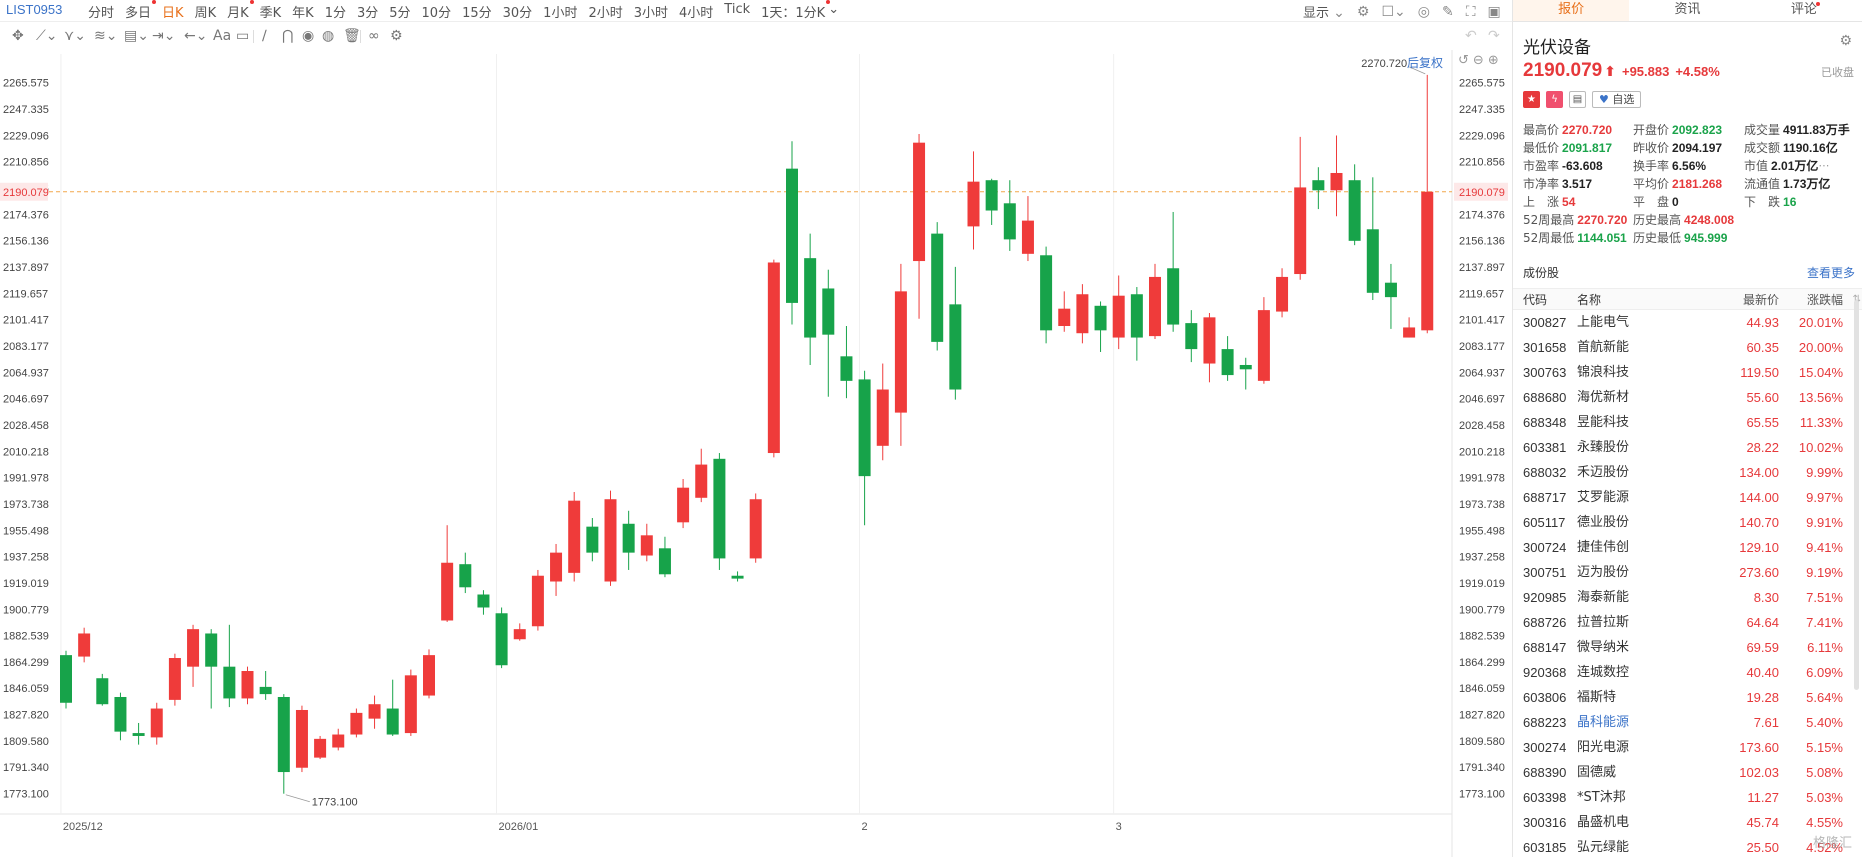 This screenshot has width=1862, height=857. I want to click on tab-comments: 评论, so click(1804, 10).